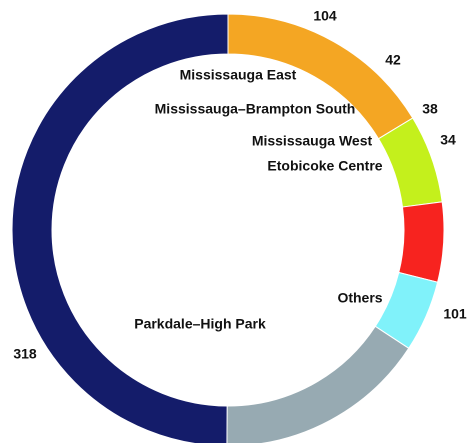  What do you see at coordinates (325, 16) in the screenshot?
I see `value-label: 104` at bounding box center [325, 16].